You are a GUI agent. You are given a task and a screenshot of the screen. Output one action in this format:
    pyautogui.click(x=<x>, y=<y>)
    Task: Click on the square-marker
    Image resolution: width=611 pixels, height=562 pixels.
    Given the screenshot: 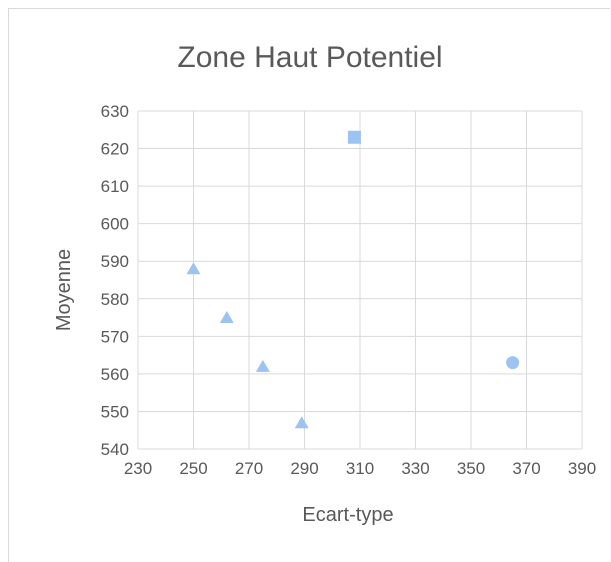 What is the action you would take?
    pyautogui.click(x=354, y=137)
    